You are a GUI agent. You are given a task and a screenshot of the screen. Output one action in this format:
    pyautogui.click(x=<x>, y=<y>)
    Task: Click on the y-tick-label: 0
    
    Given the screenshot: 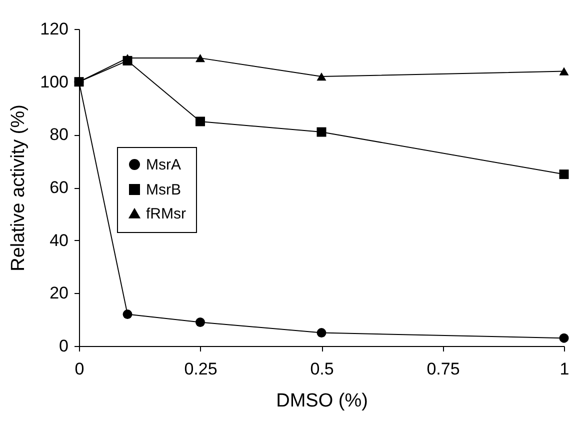 What is the action you would take?
    pyautogui.click(x=63, y=346)
    